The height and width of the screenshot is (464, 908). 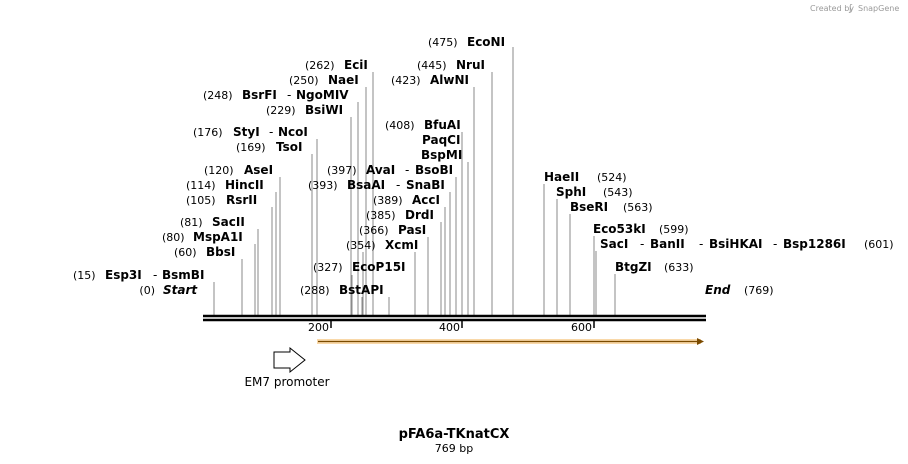 I want to click on site-name: BfuAI, so click(x=442, y=125).